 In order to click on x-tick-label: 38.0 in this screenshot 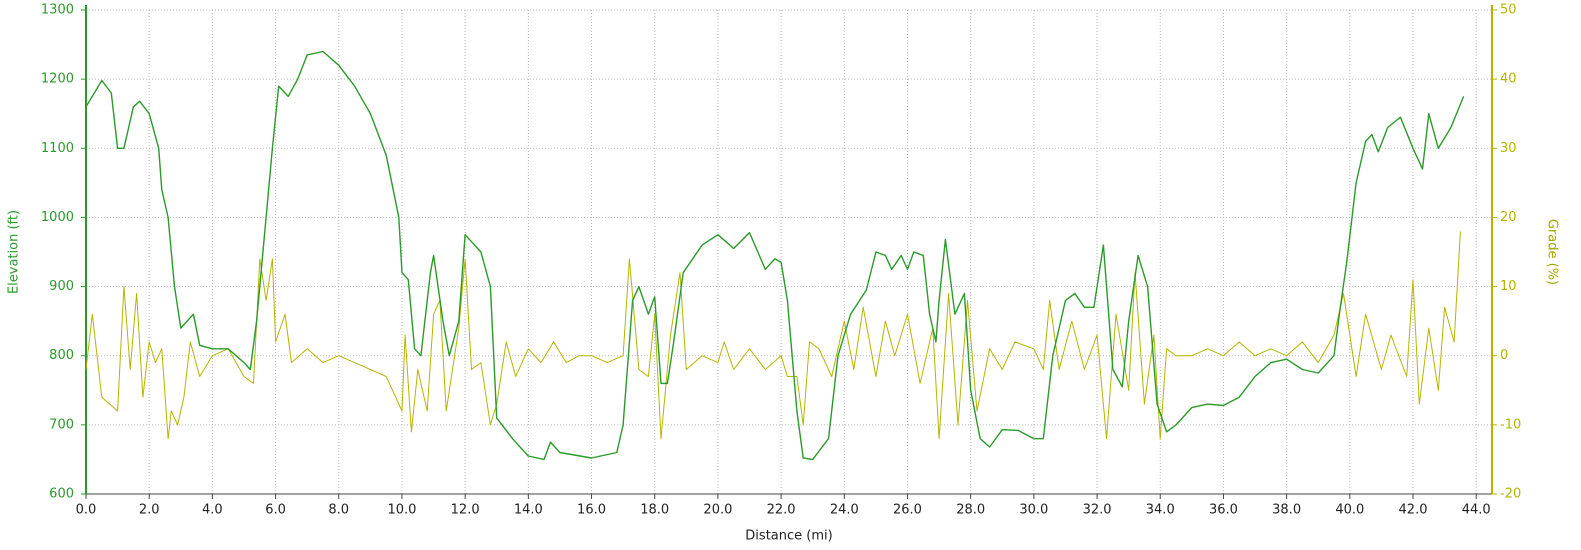, I will do `click(1286, 510)`.